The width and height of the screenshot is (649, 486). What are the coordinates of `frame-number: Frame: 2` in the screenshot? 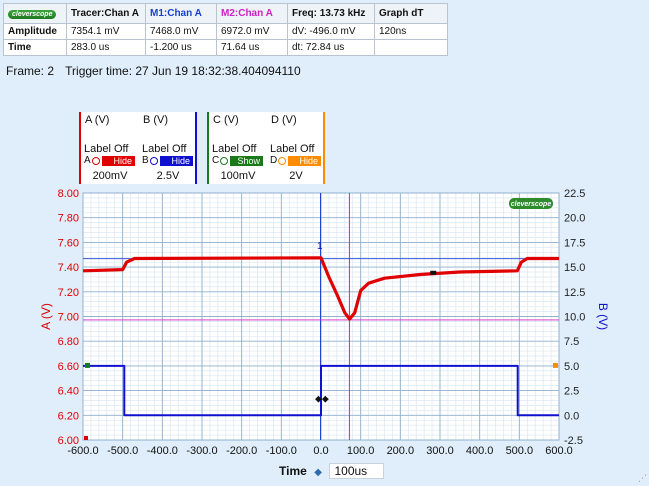 It's located at (30, 71).